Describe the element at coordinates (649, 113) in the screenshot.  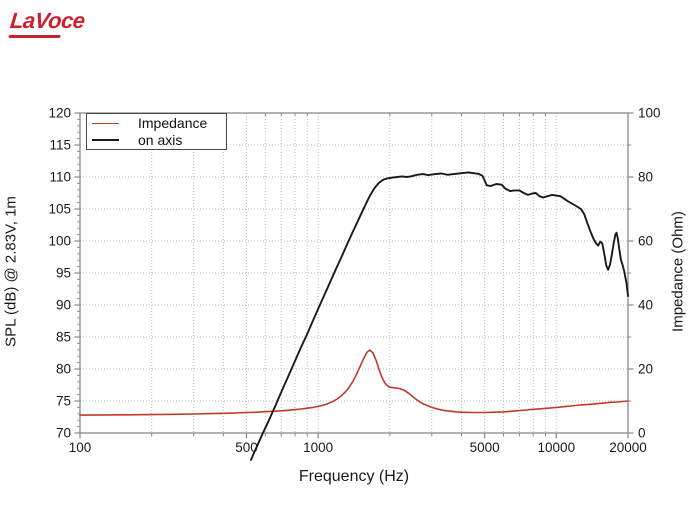
I see `y-right-tick-label: 100` at that location.